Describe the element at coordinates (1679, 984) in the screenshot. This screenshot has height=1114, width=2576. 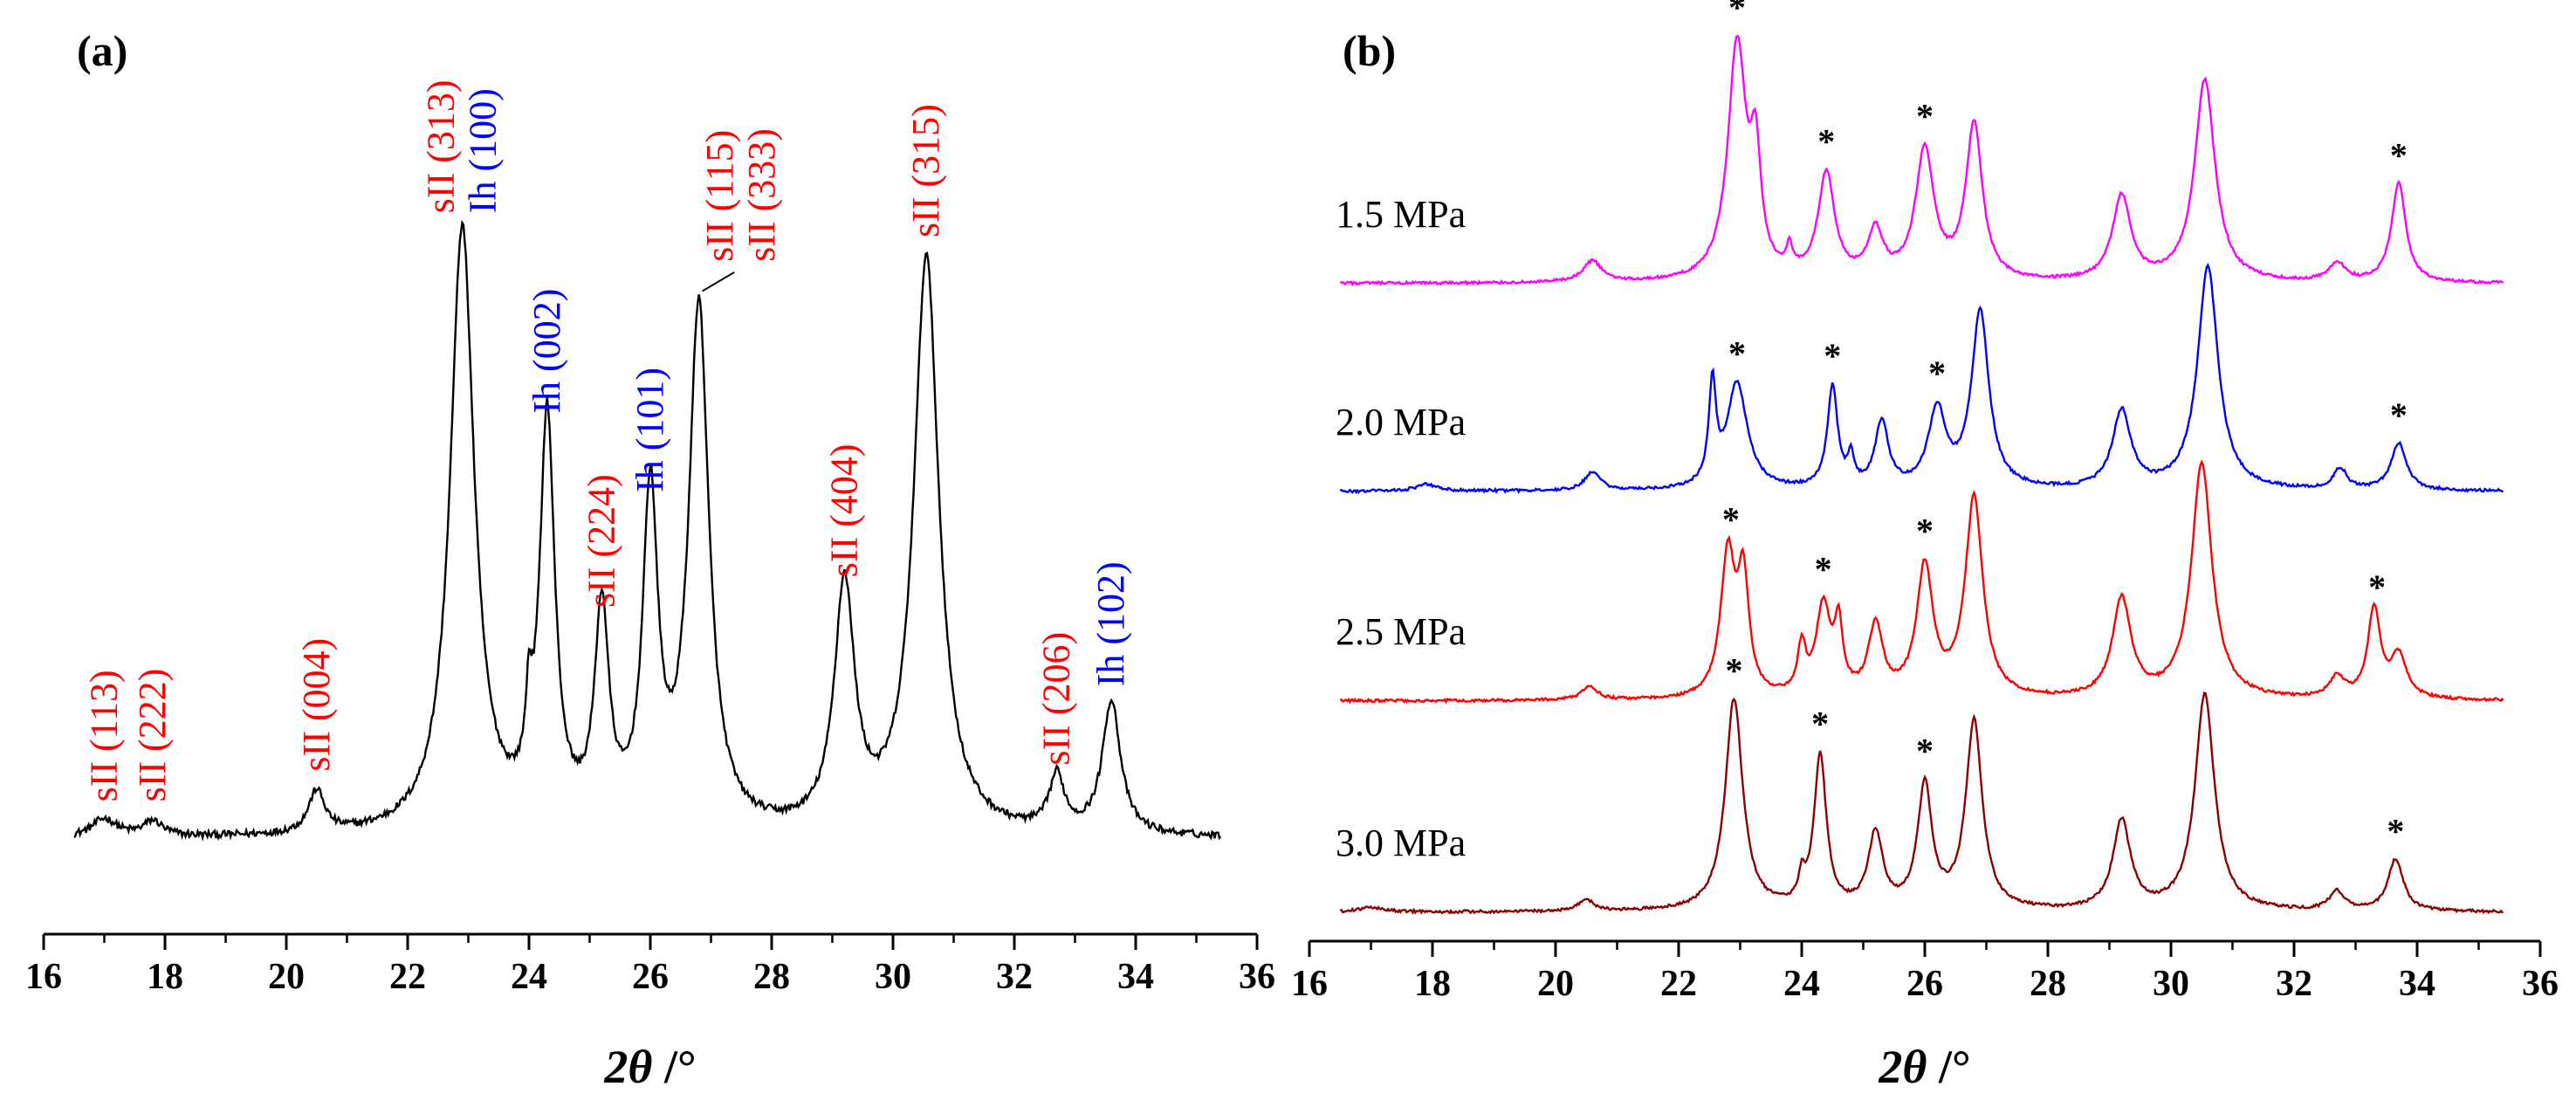
I see `panel-b-tick-label: 22` at that location.